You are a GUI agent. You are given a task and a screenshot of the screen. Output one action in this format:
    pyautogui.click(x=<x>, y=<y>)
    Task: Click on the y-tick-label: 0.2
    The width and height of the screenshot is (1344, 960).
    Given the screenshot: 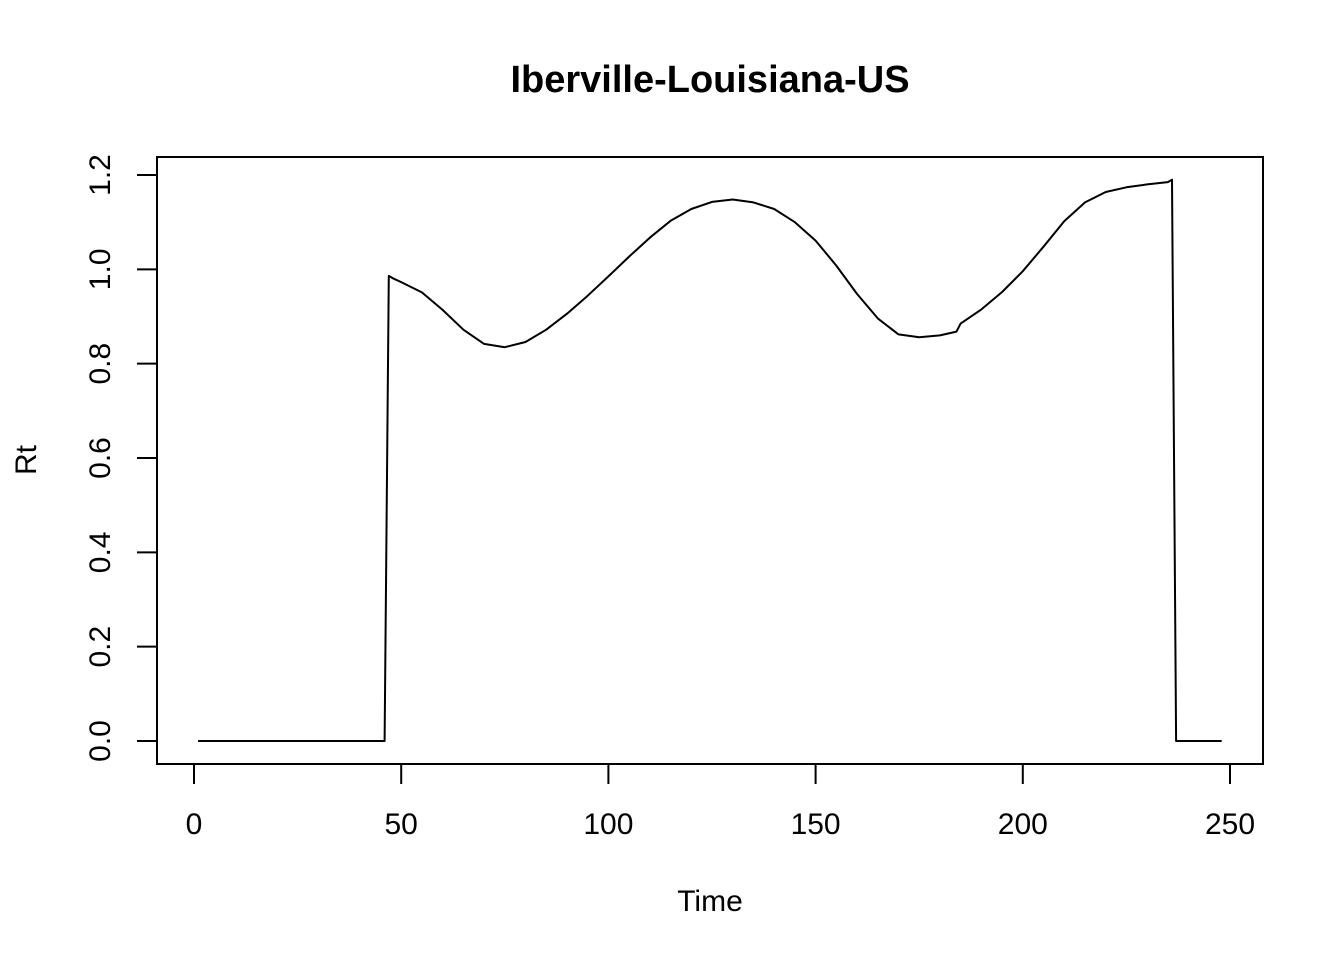 What is the action you would take?
    pyautogui.click(x=100, y=647)
    